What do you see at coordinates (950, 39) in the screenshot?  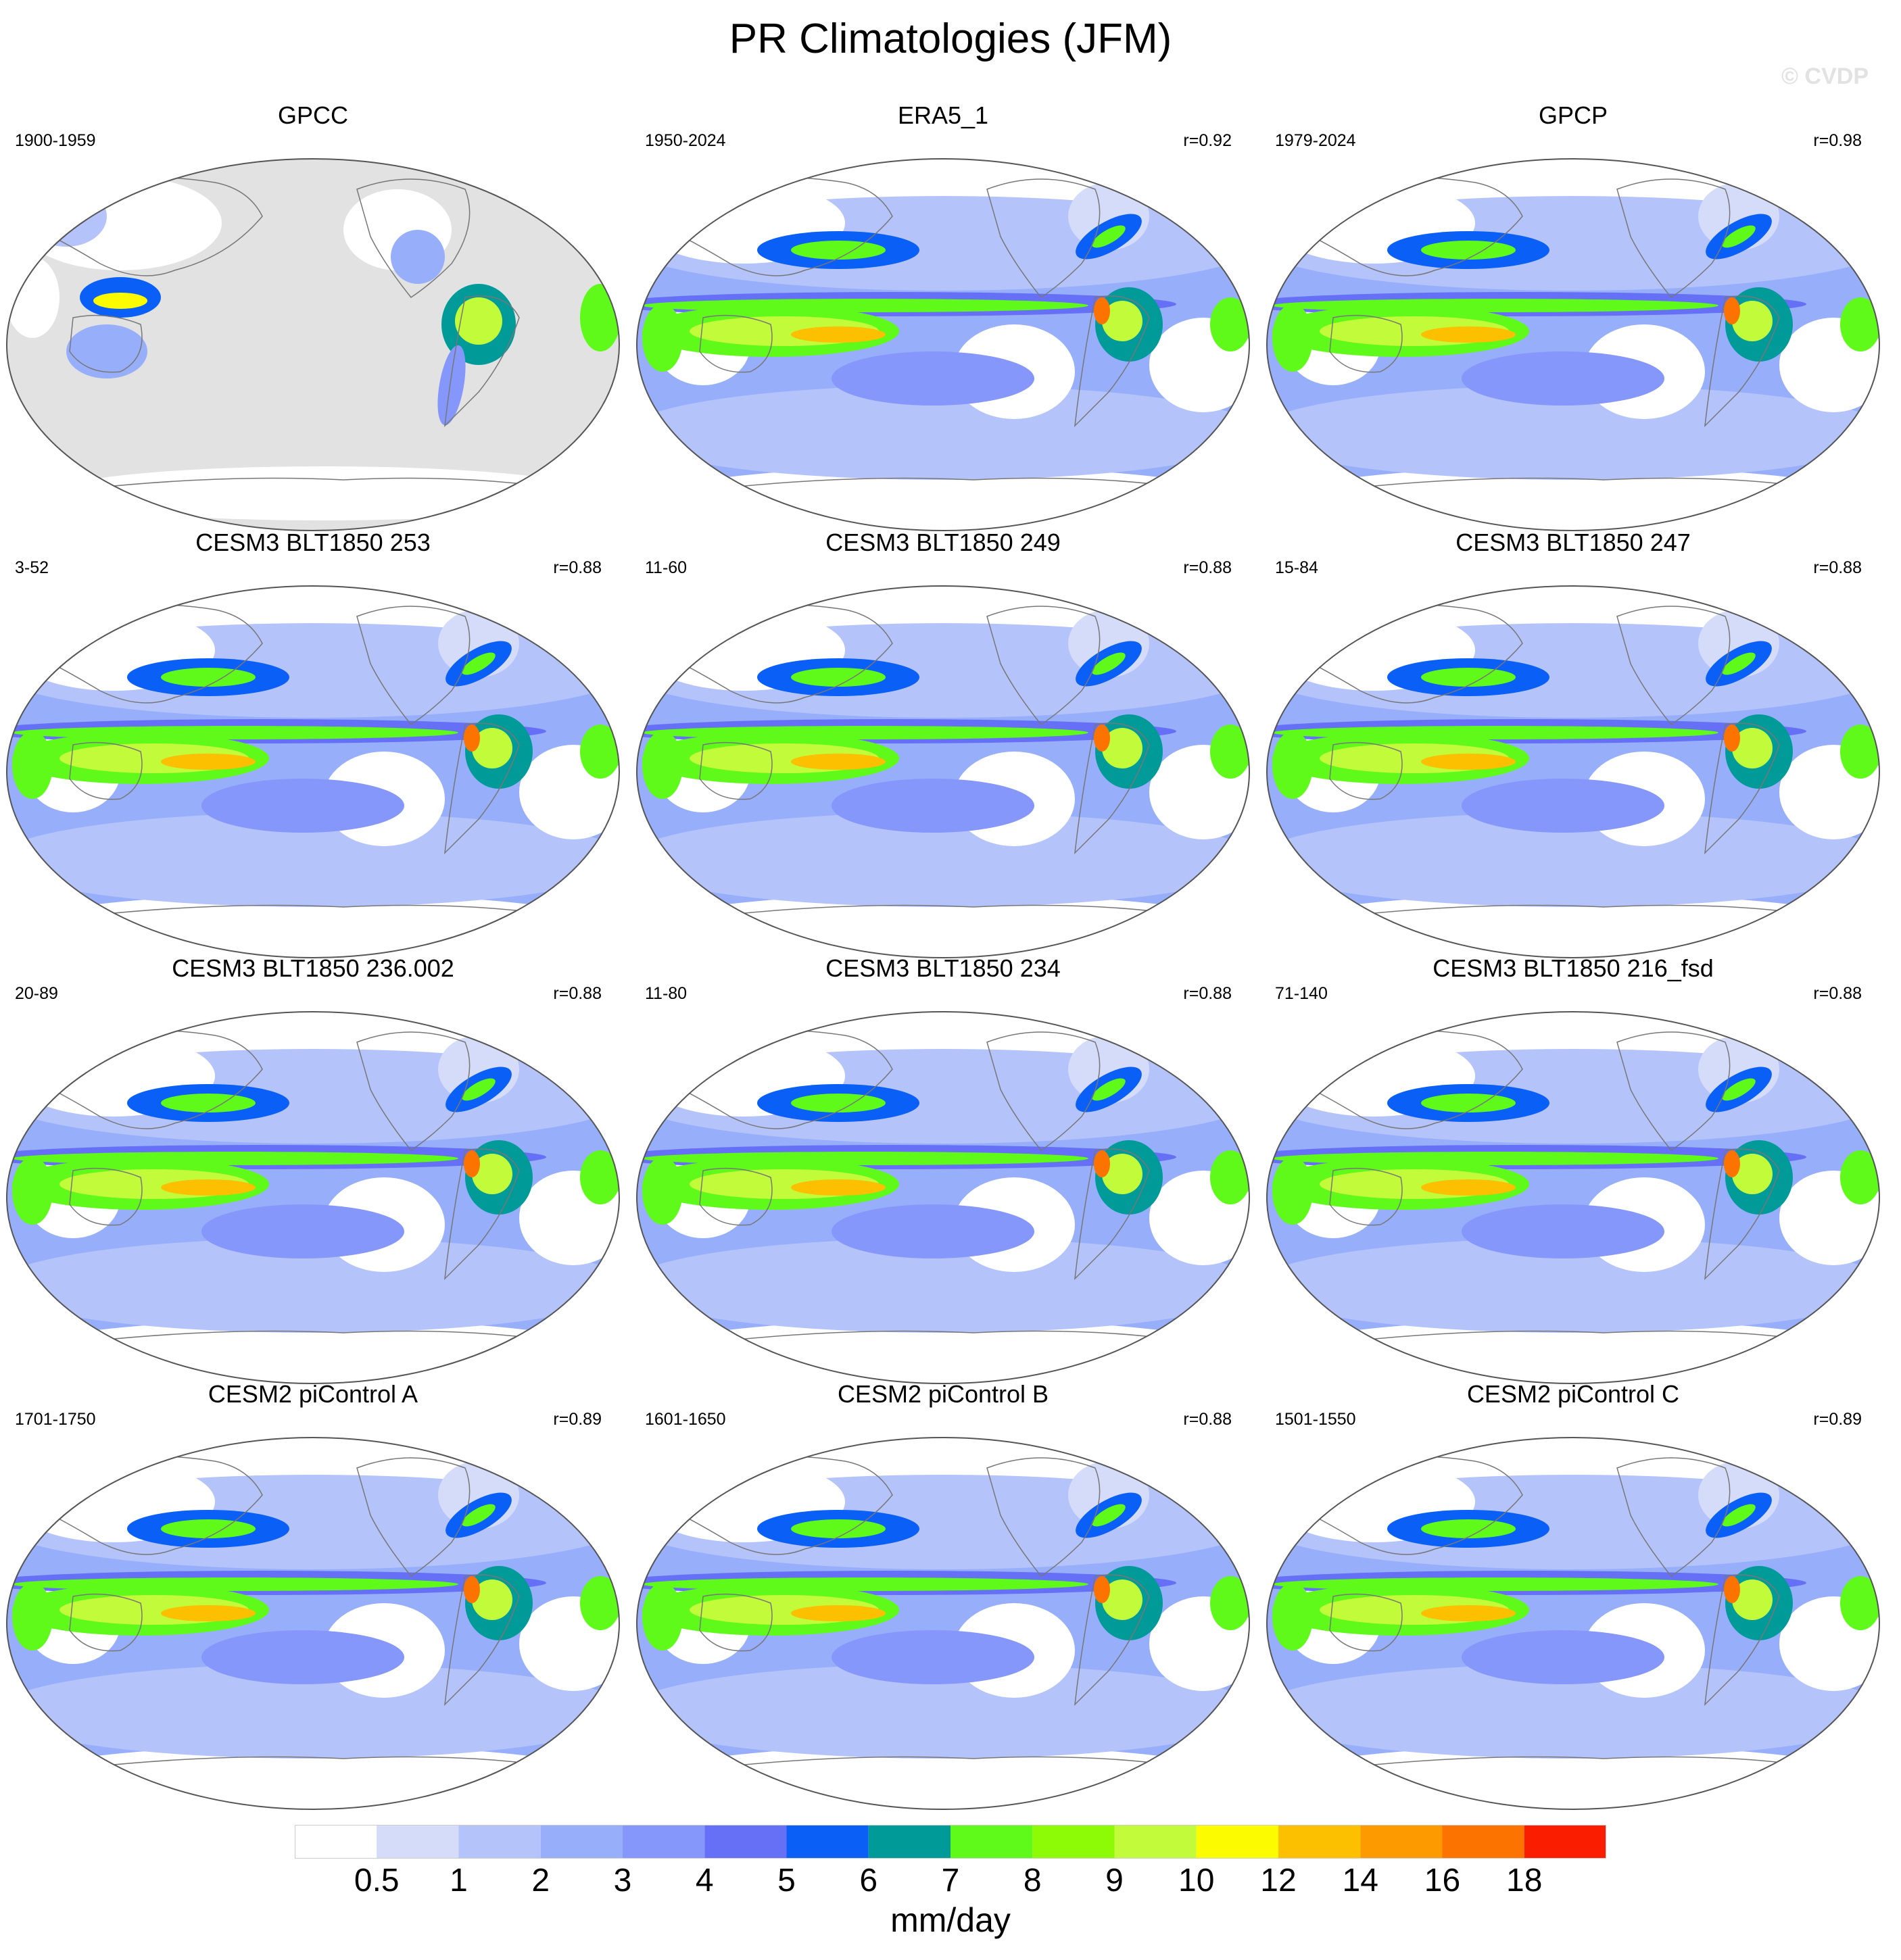 I see `figure-title: PR Climatologies (JFM)` at bounding box center [950, 39].